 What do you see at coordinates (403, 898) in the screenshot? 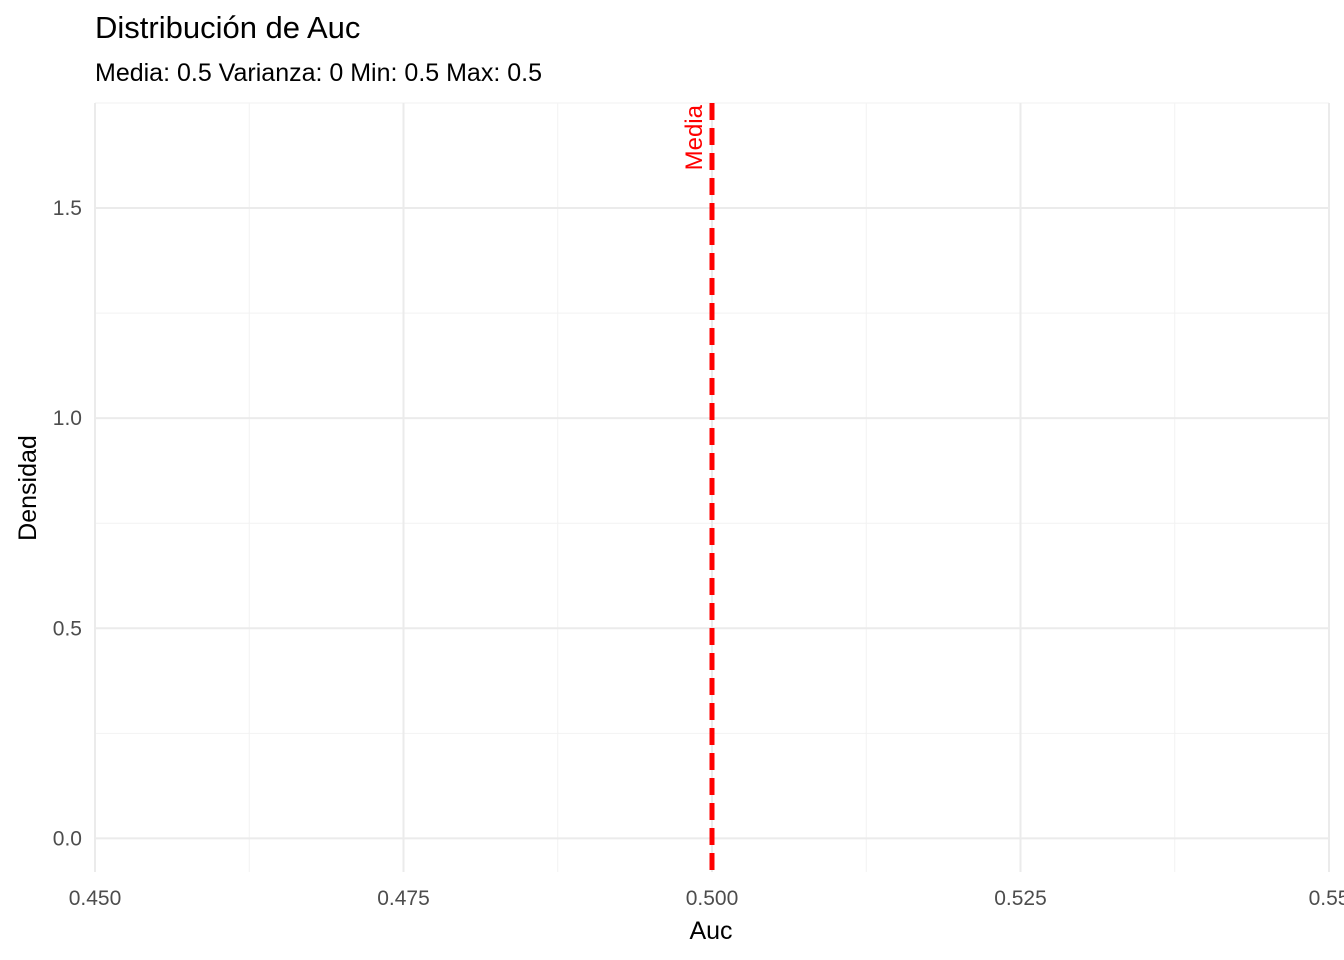
I see `x-tick-label: 0.475` at bounding box center [403, 898].